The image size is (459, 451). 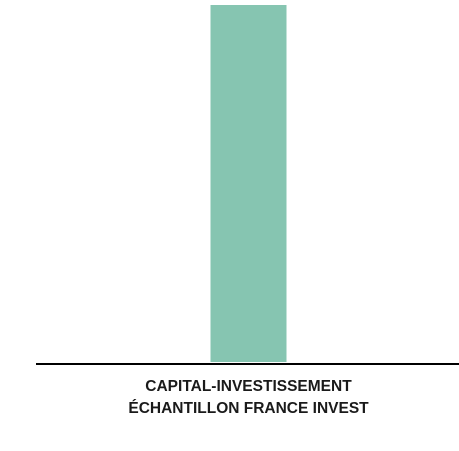 I want to click on category-label-line-0: CAPITAL-INVESTISSEMENT, so click(x=248, y=386).